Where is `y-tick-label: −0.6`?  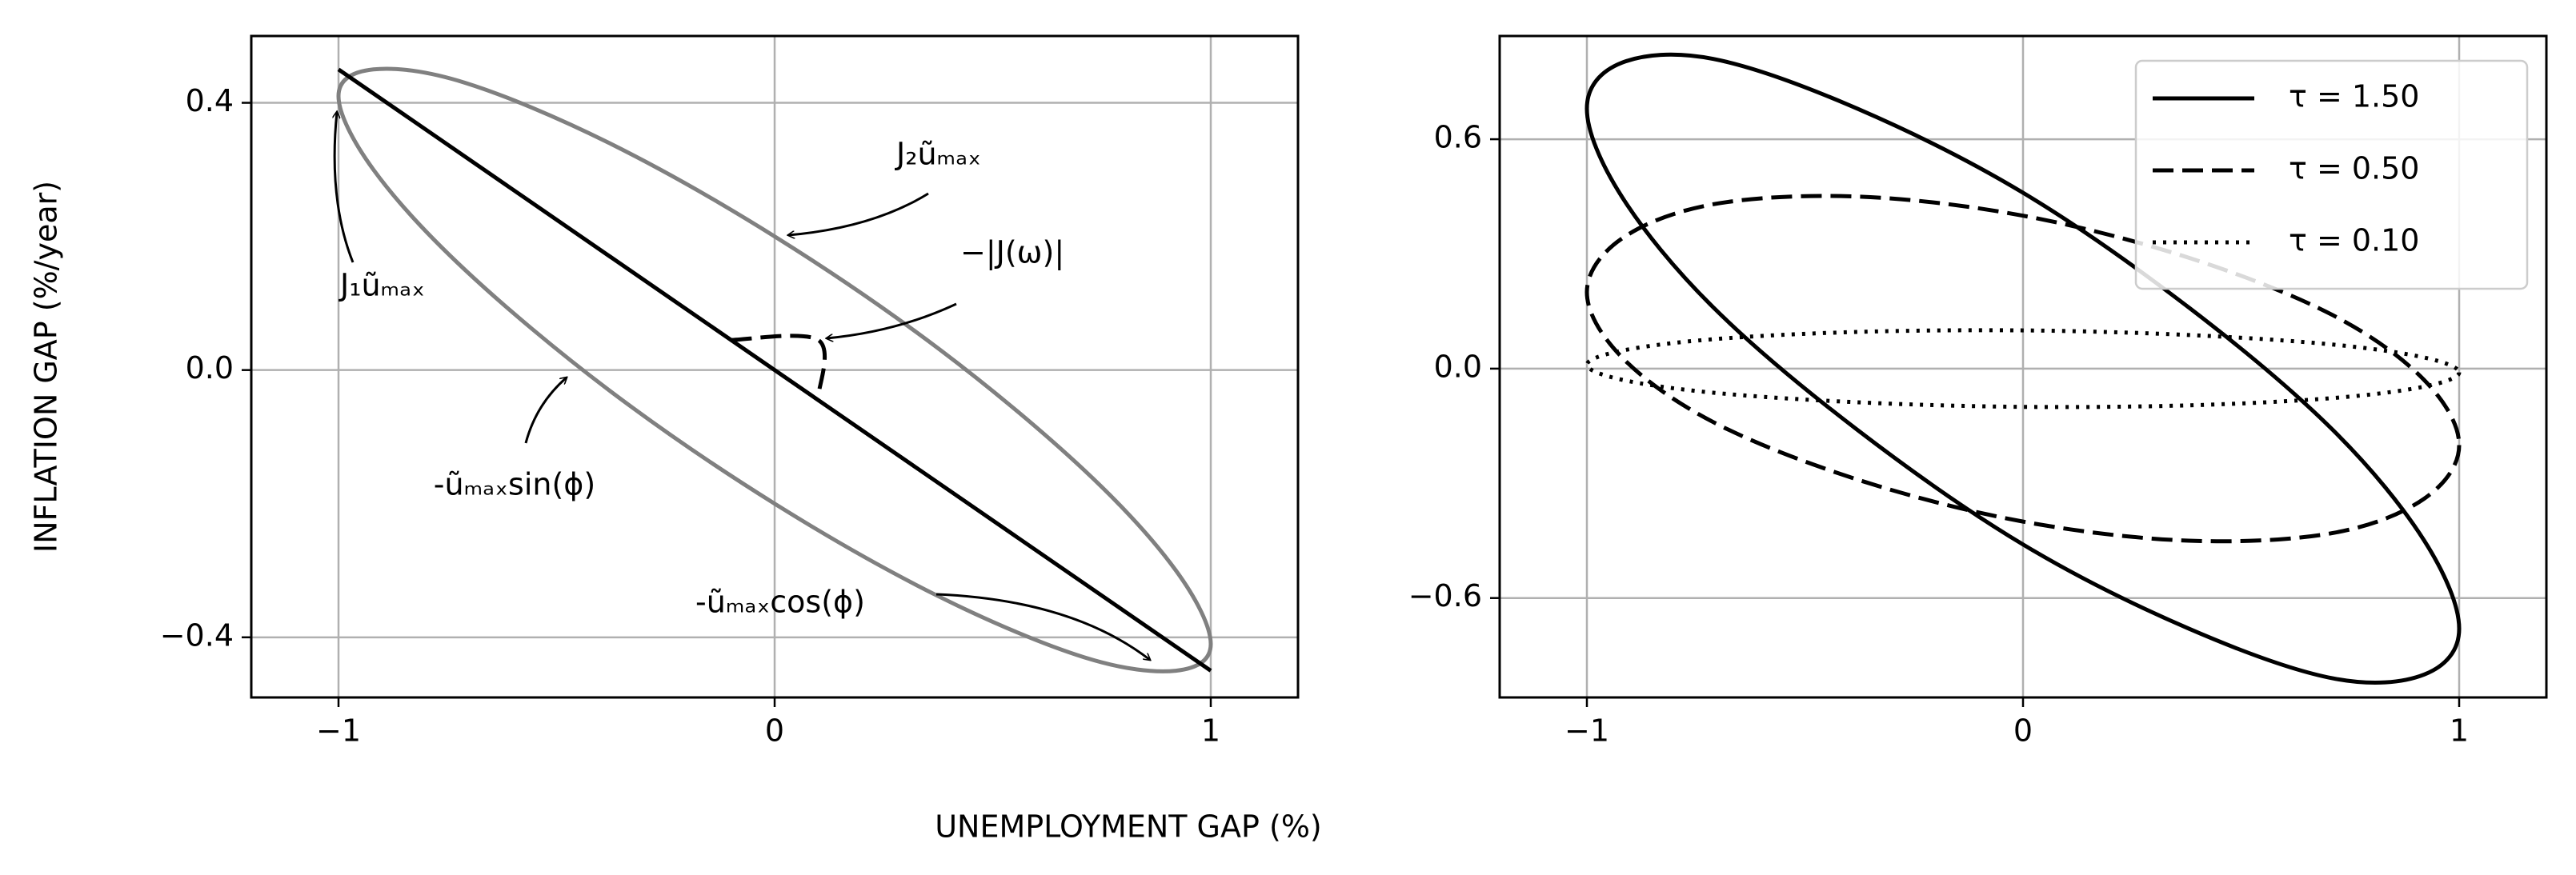 y-tick-label: −0.6 is located at coordinates (1445, 595).